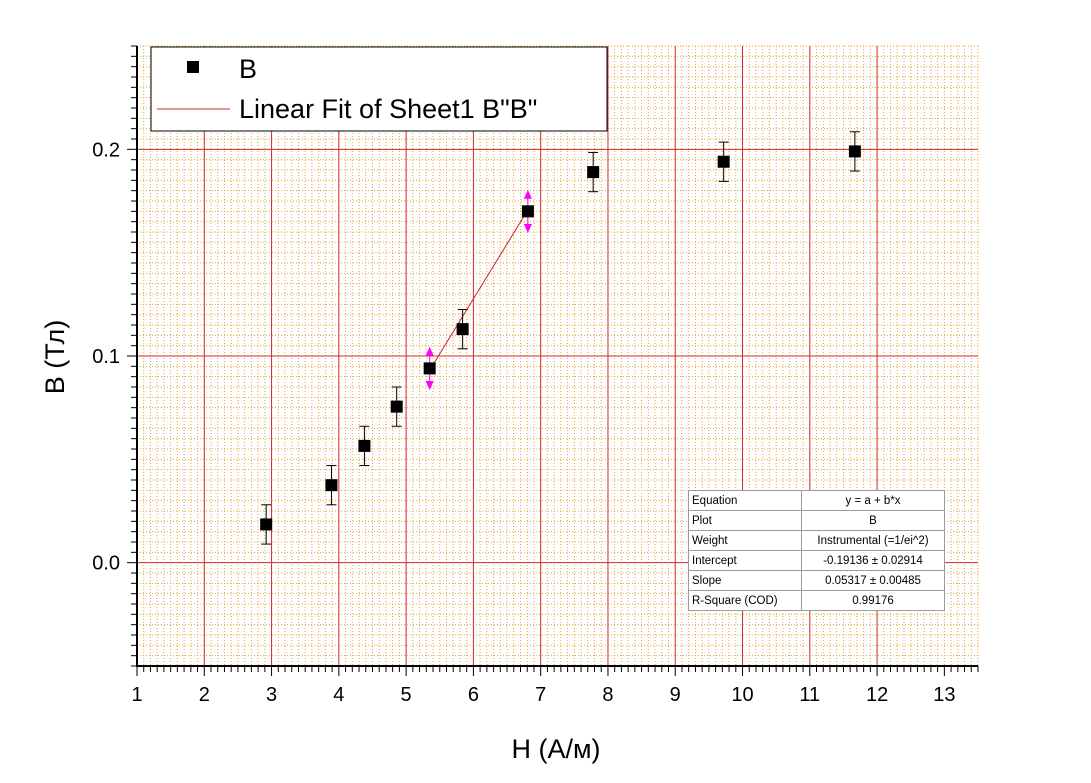  What do you see at coordinates (873, 520) in the screenshot?
I see `table-value: B` at bounding box center [873, 520].